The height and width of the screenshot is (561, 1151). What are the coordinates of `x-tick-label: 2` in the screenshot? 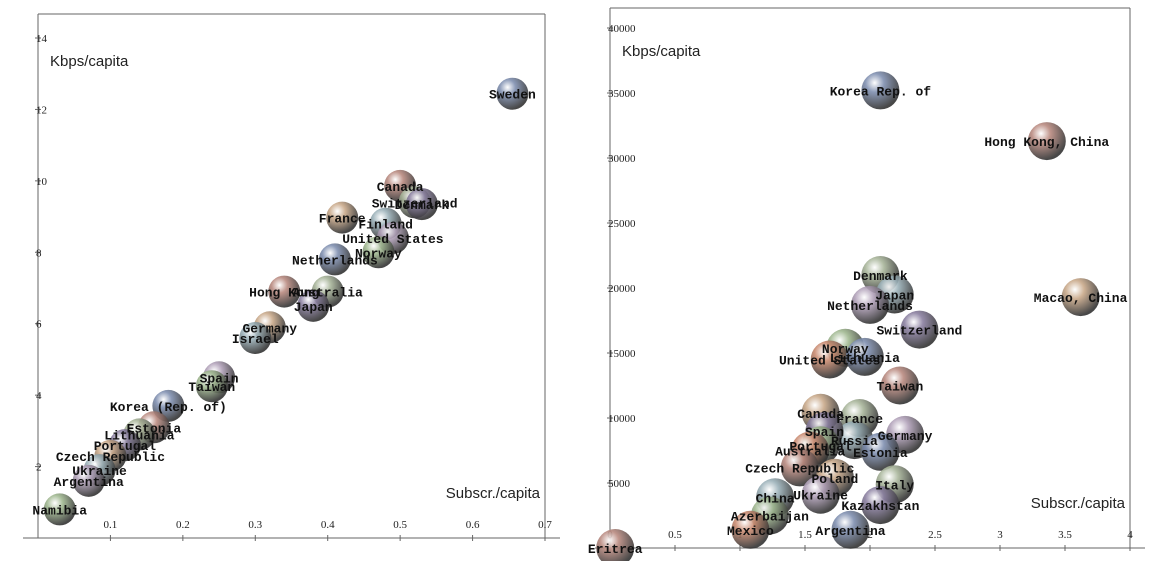 It's located at (870, 535).